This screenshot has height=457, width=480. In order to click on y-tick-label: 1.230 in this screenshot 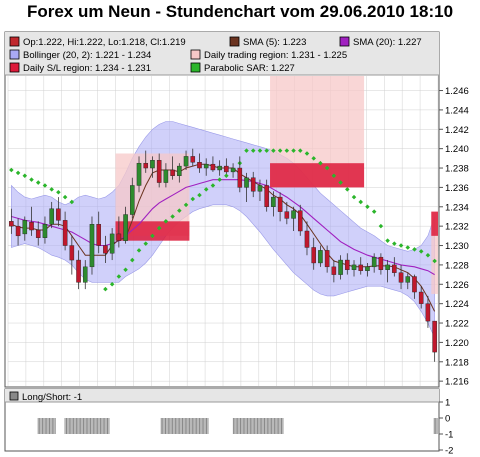, I will do `click(457, 246)`.